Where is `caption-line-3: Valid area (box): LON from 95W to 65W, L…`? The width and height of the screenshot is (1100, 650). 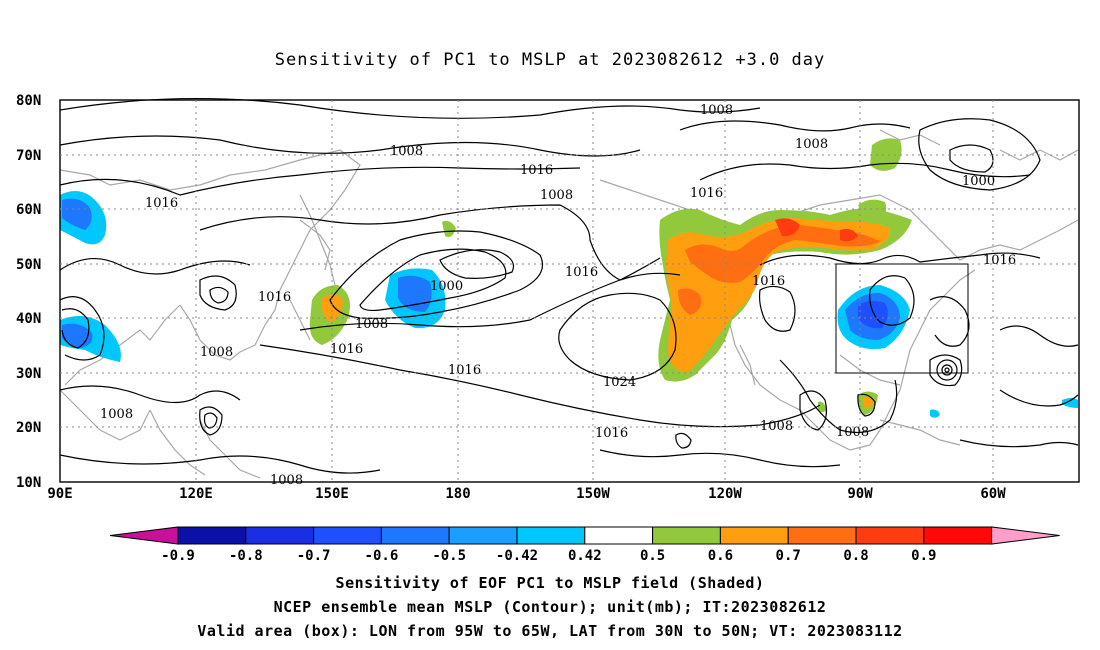
caption-line-3: Valid area (box): LON from 95W to 65W, L… is located at coordinates (550, 631).